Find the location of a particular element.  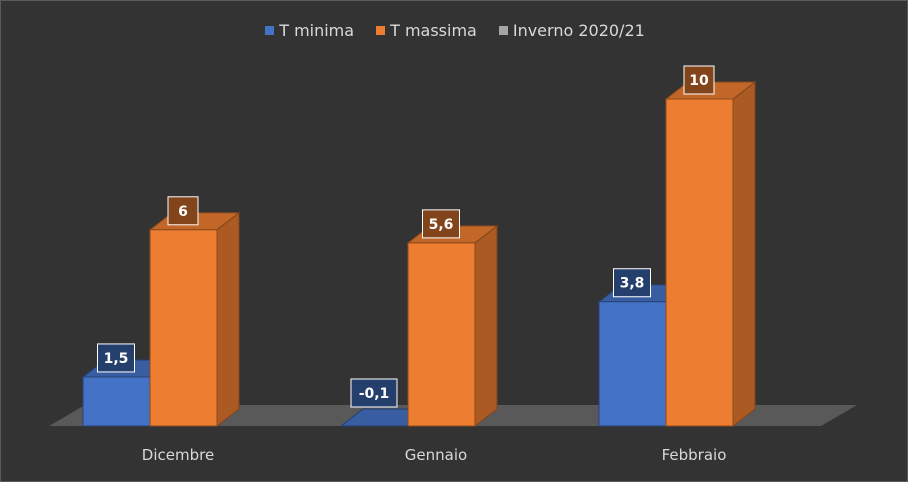

data-label-t-minima-2: 3,8 is located at coordinates (632, 284).